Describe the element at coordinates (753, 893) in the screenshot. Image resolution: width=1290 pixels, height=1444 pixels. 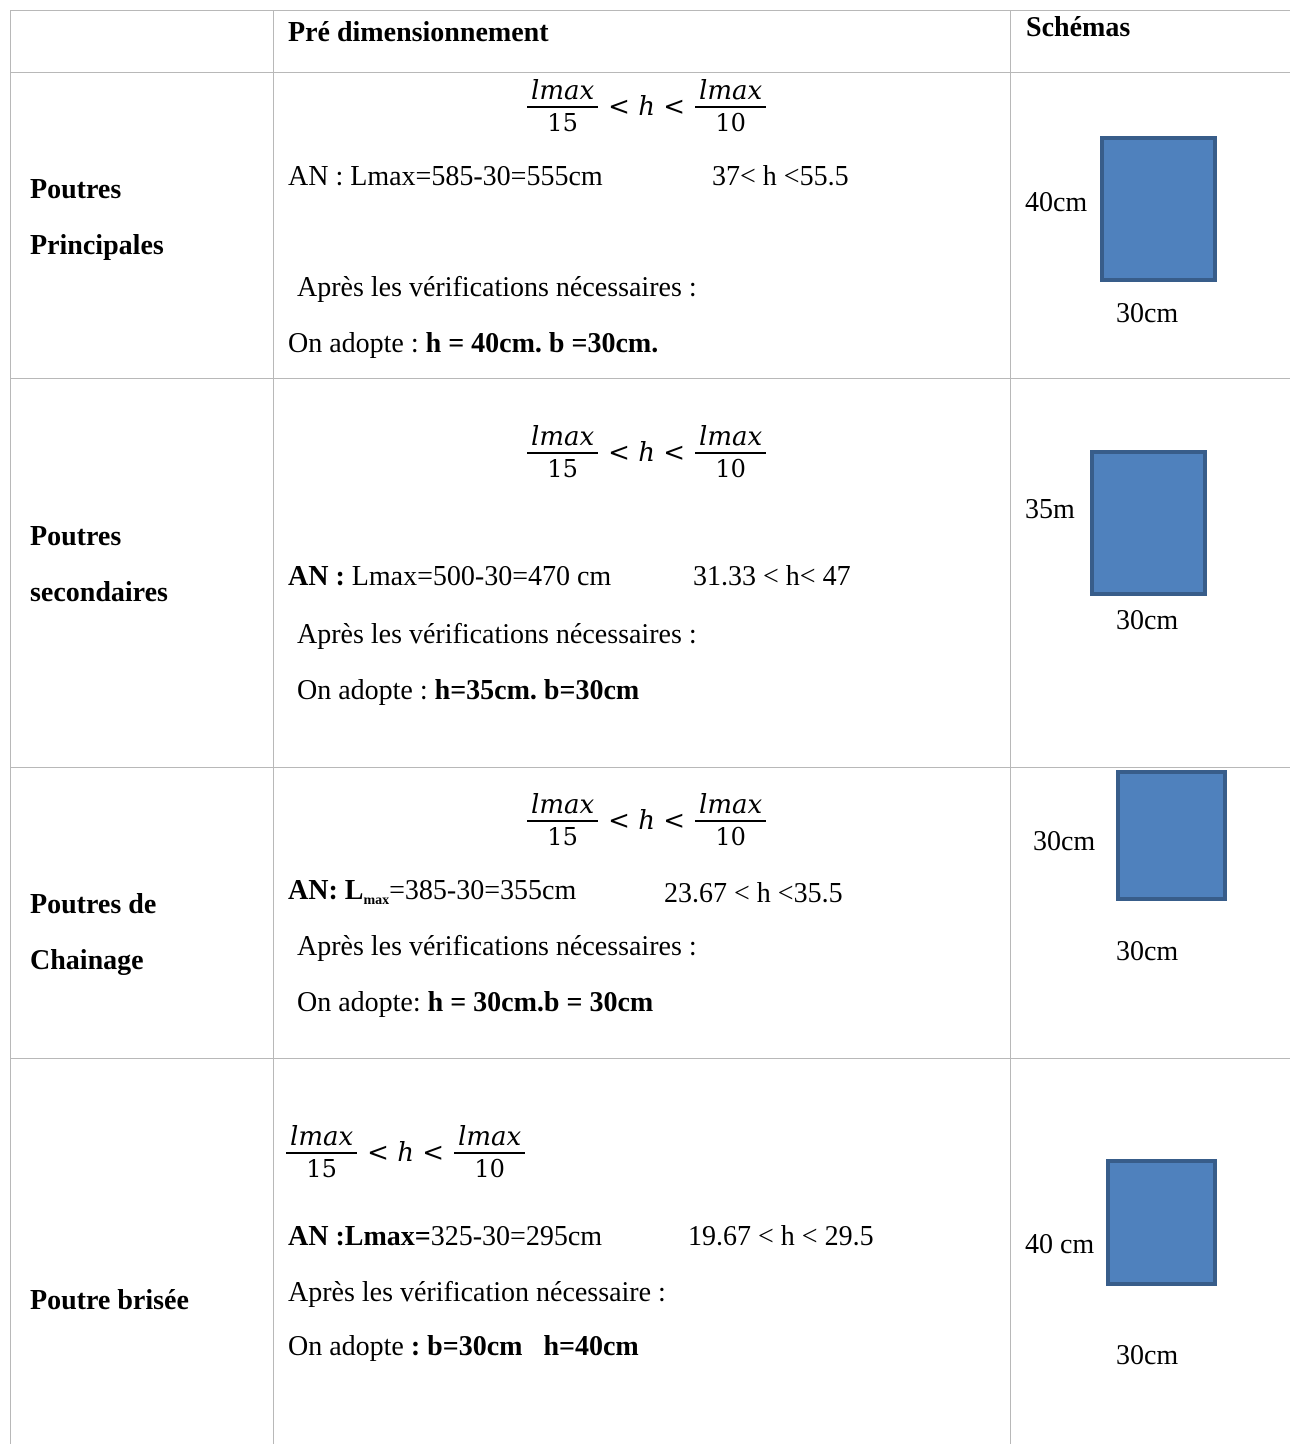
I see `h-range: 23.67 < h <35.5` at that location.